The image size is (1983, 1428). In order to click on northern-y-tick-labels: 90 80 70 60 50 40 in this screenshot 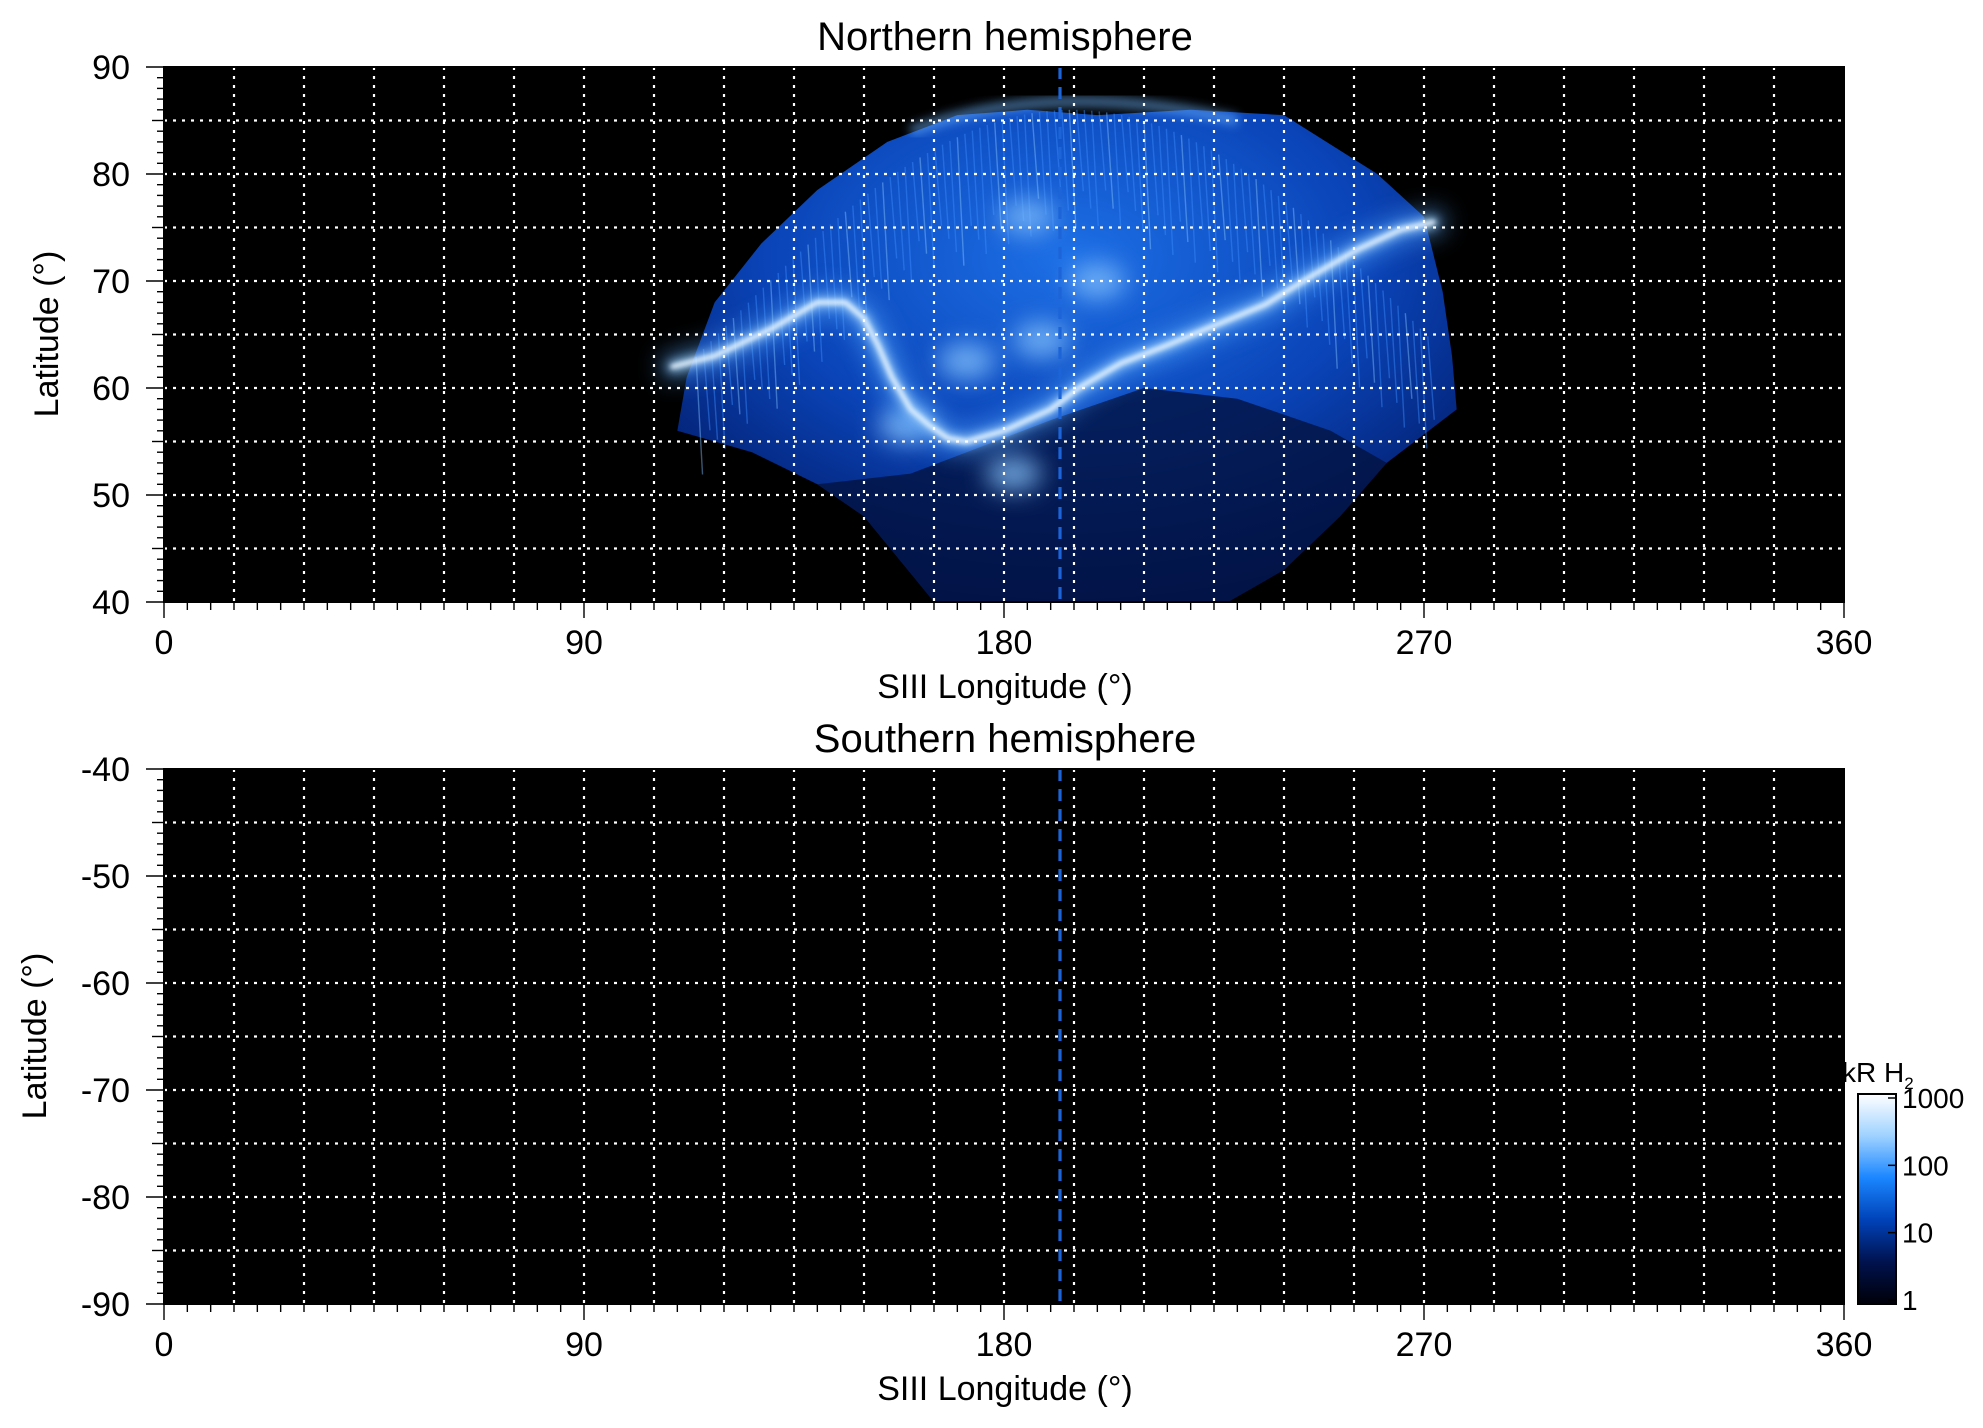, I will do `click(111, 335)`.